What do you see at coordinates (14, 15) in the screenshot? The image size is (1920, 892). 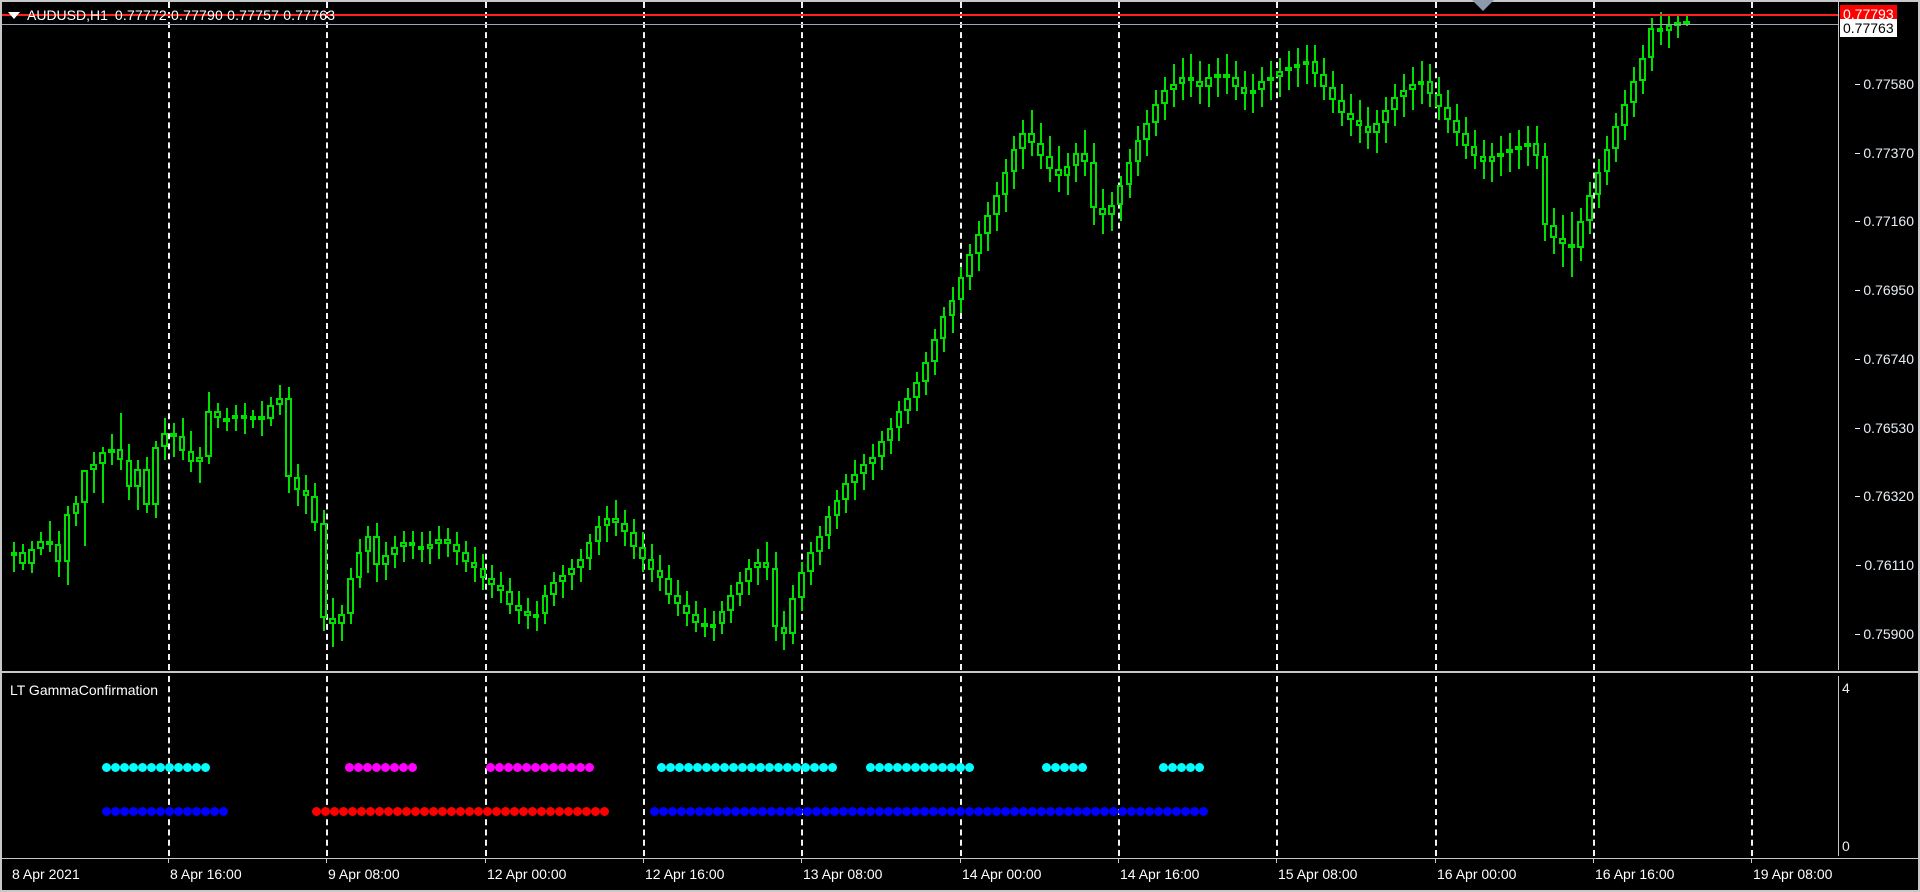 I see `collapse-triangle-icon` at bounding box center [14, 15].